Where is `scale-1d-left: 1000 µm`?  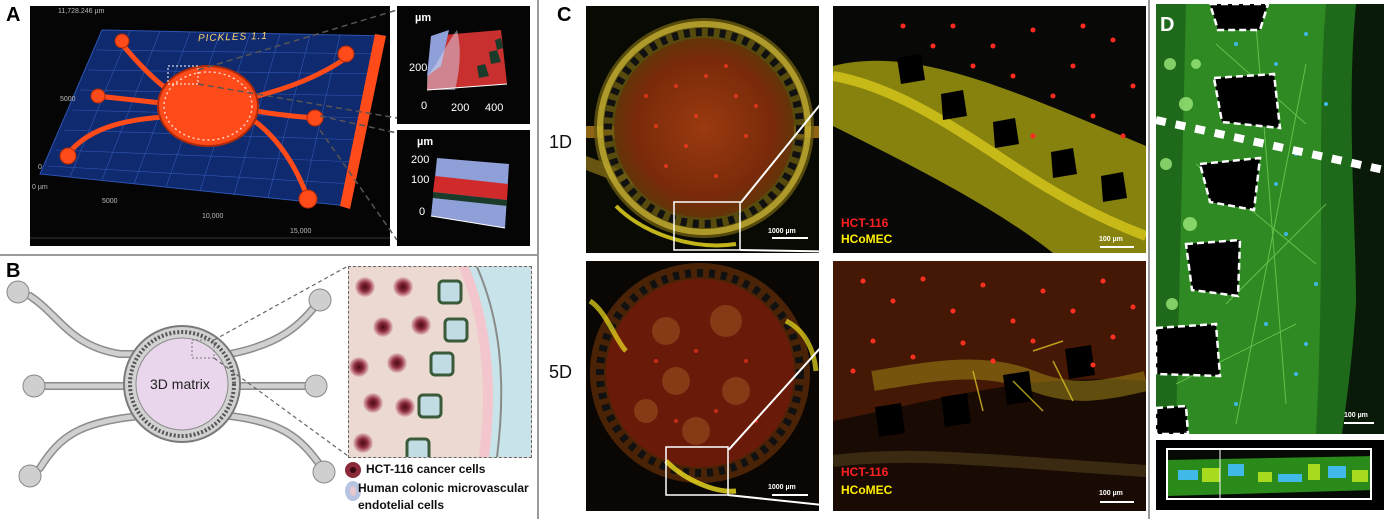
scale-1d-left: 1000 µm is located at coordinates (782, 231).